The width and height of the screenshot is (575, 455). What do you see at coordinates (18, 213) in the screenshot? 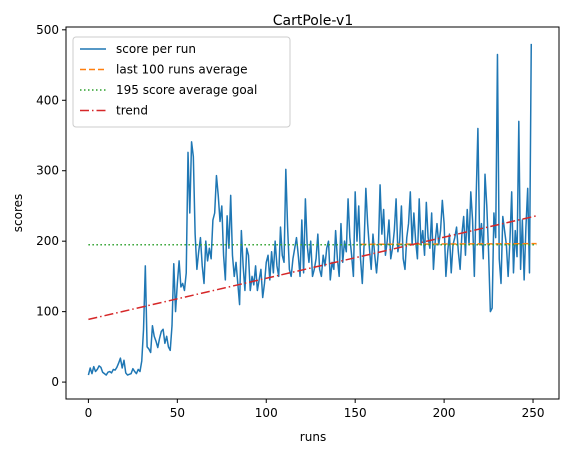
I see `y-axis-label: scores` at bounding box center [18, 213].